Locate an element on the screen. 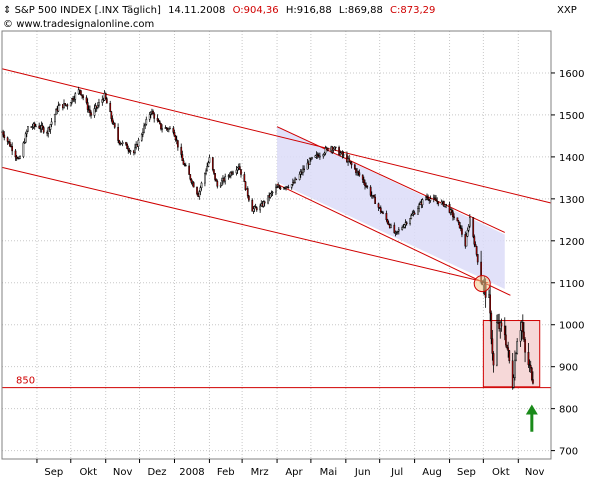 The image size is (595, 480). inner-channel-lower is located at coordinates (393, 239).